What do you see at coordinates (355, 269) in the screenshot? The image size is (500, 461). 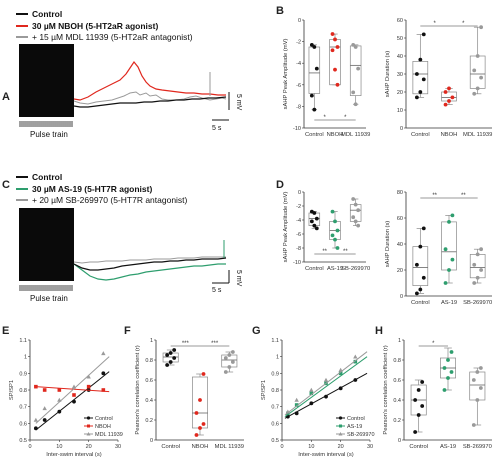 I see `category-label: SB-269970` at bounding box center [355, 269].